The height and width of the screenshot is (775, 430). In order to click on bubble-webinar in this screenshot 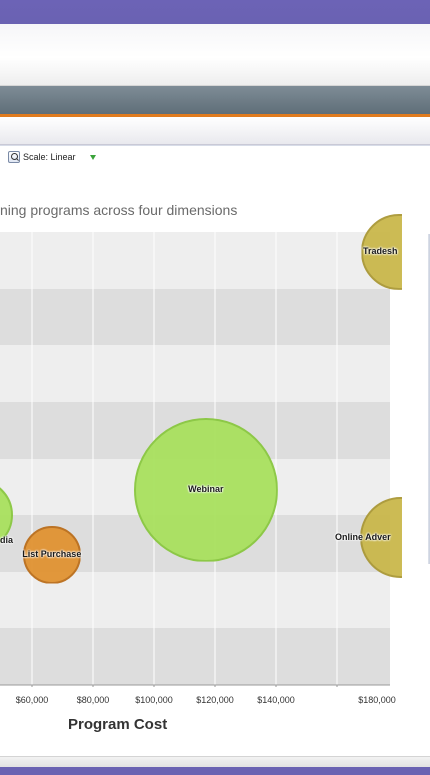, I will do `click(205, 489)`.